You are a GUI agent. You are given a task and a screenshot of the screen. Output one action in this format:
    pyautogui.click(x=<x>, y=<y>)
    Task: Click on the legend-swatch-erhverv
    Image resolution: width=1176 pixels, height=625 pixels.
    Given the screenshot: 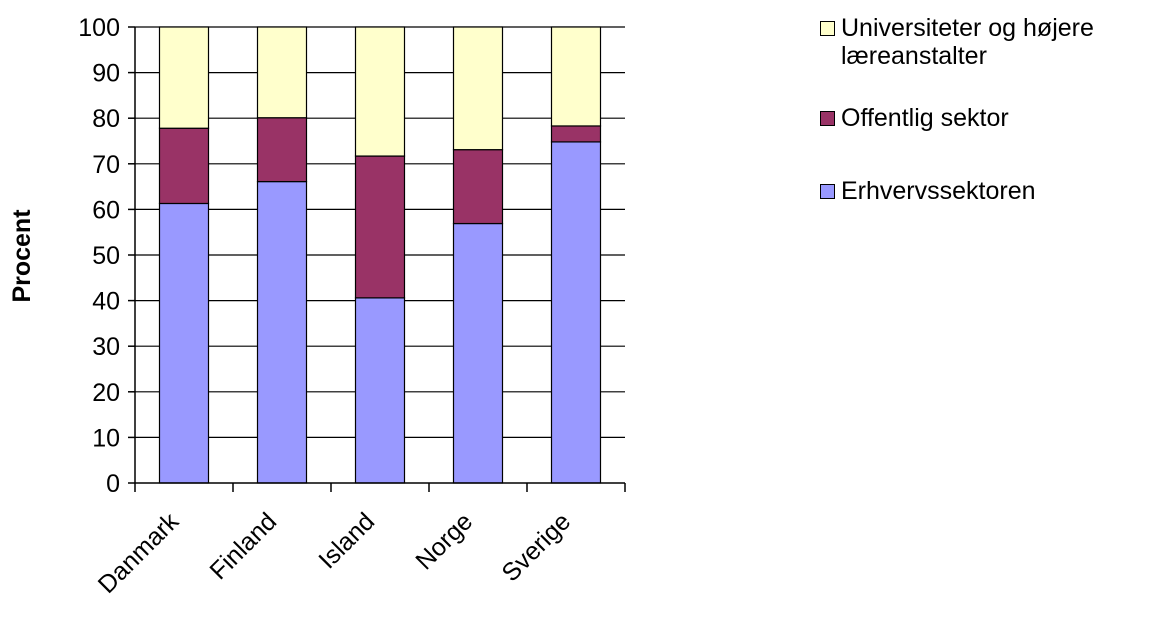 What is the action you would take?
    pyautogui.click(x=827, y=191)
    